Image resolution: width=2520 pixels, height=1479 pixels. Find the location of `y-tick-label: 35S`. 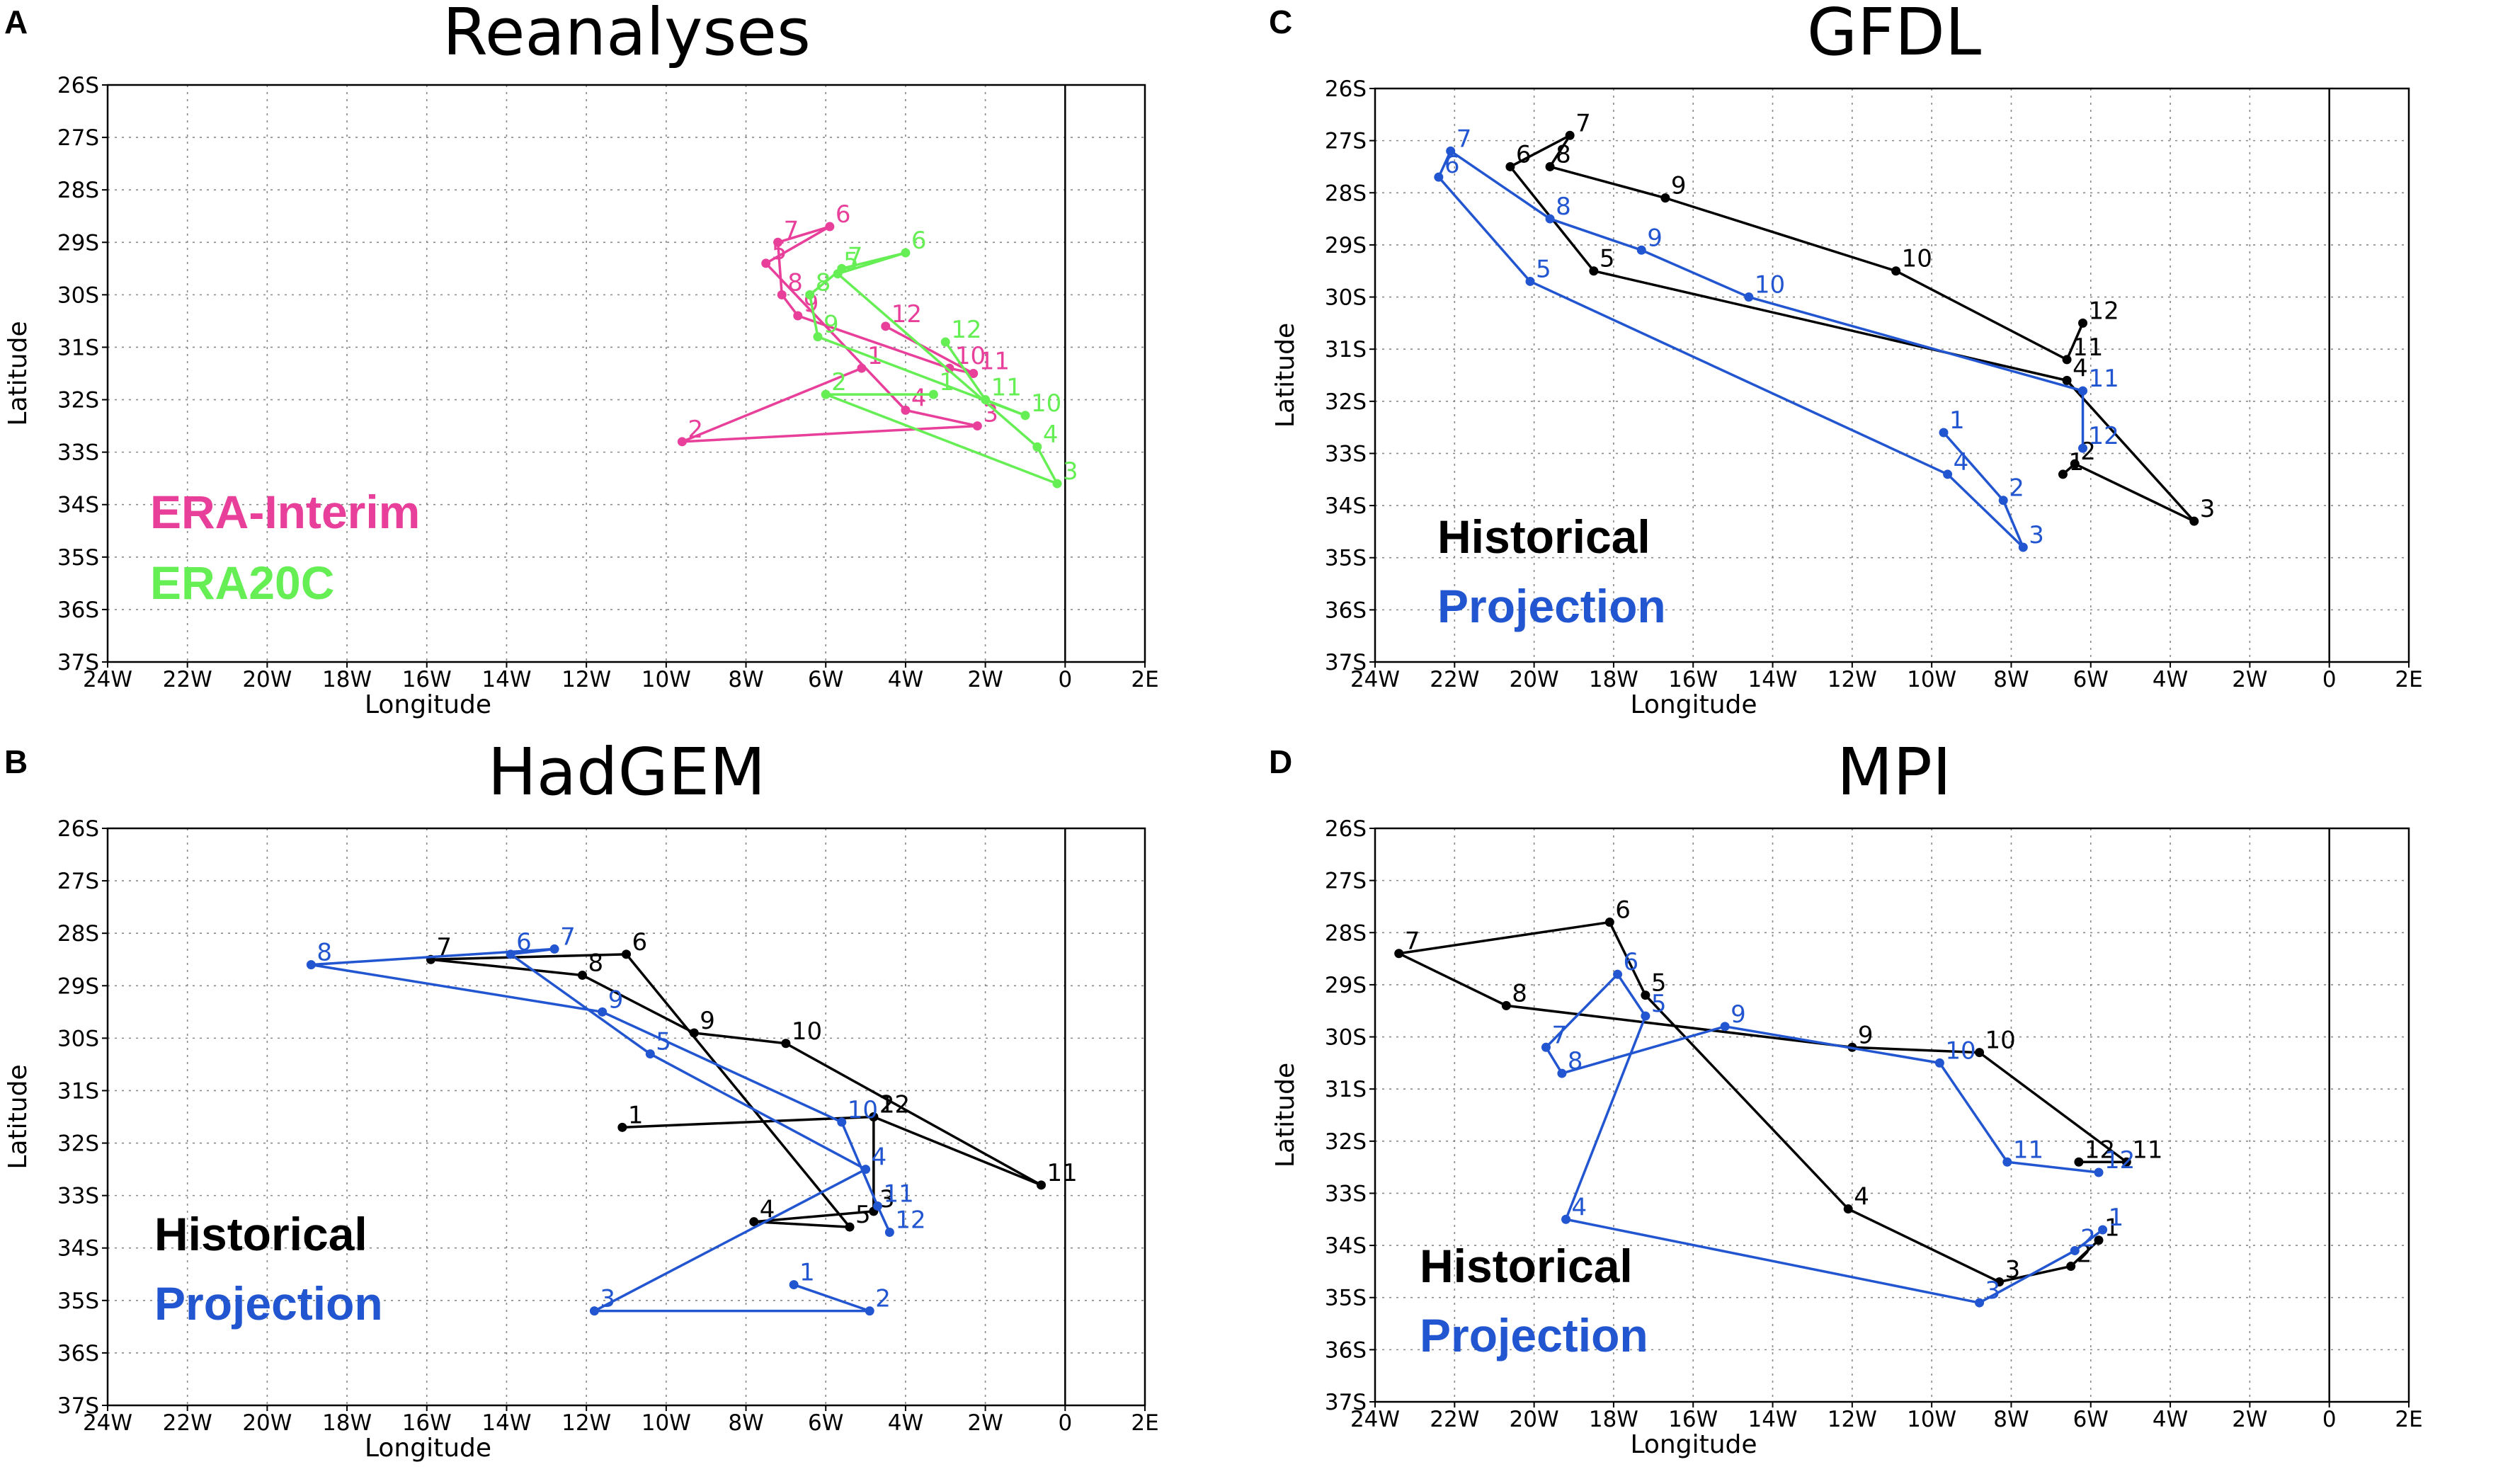

y-tick-label: 35S is located at coordinates (1346, 1299).